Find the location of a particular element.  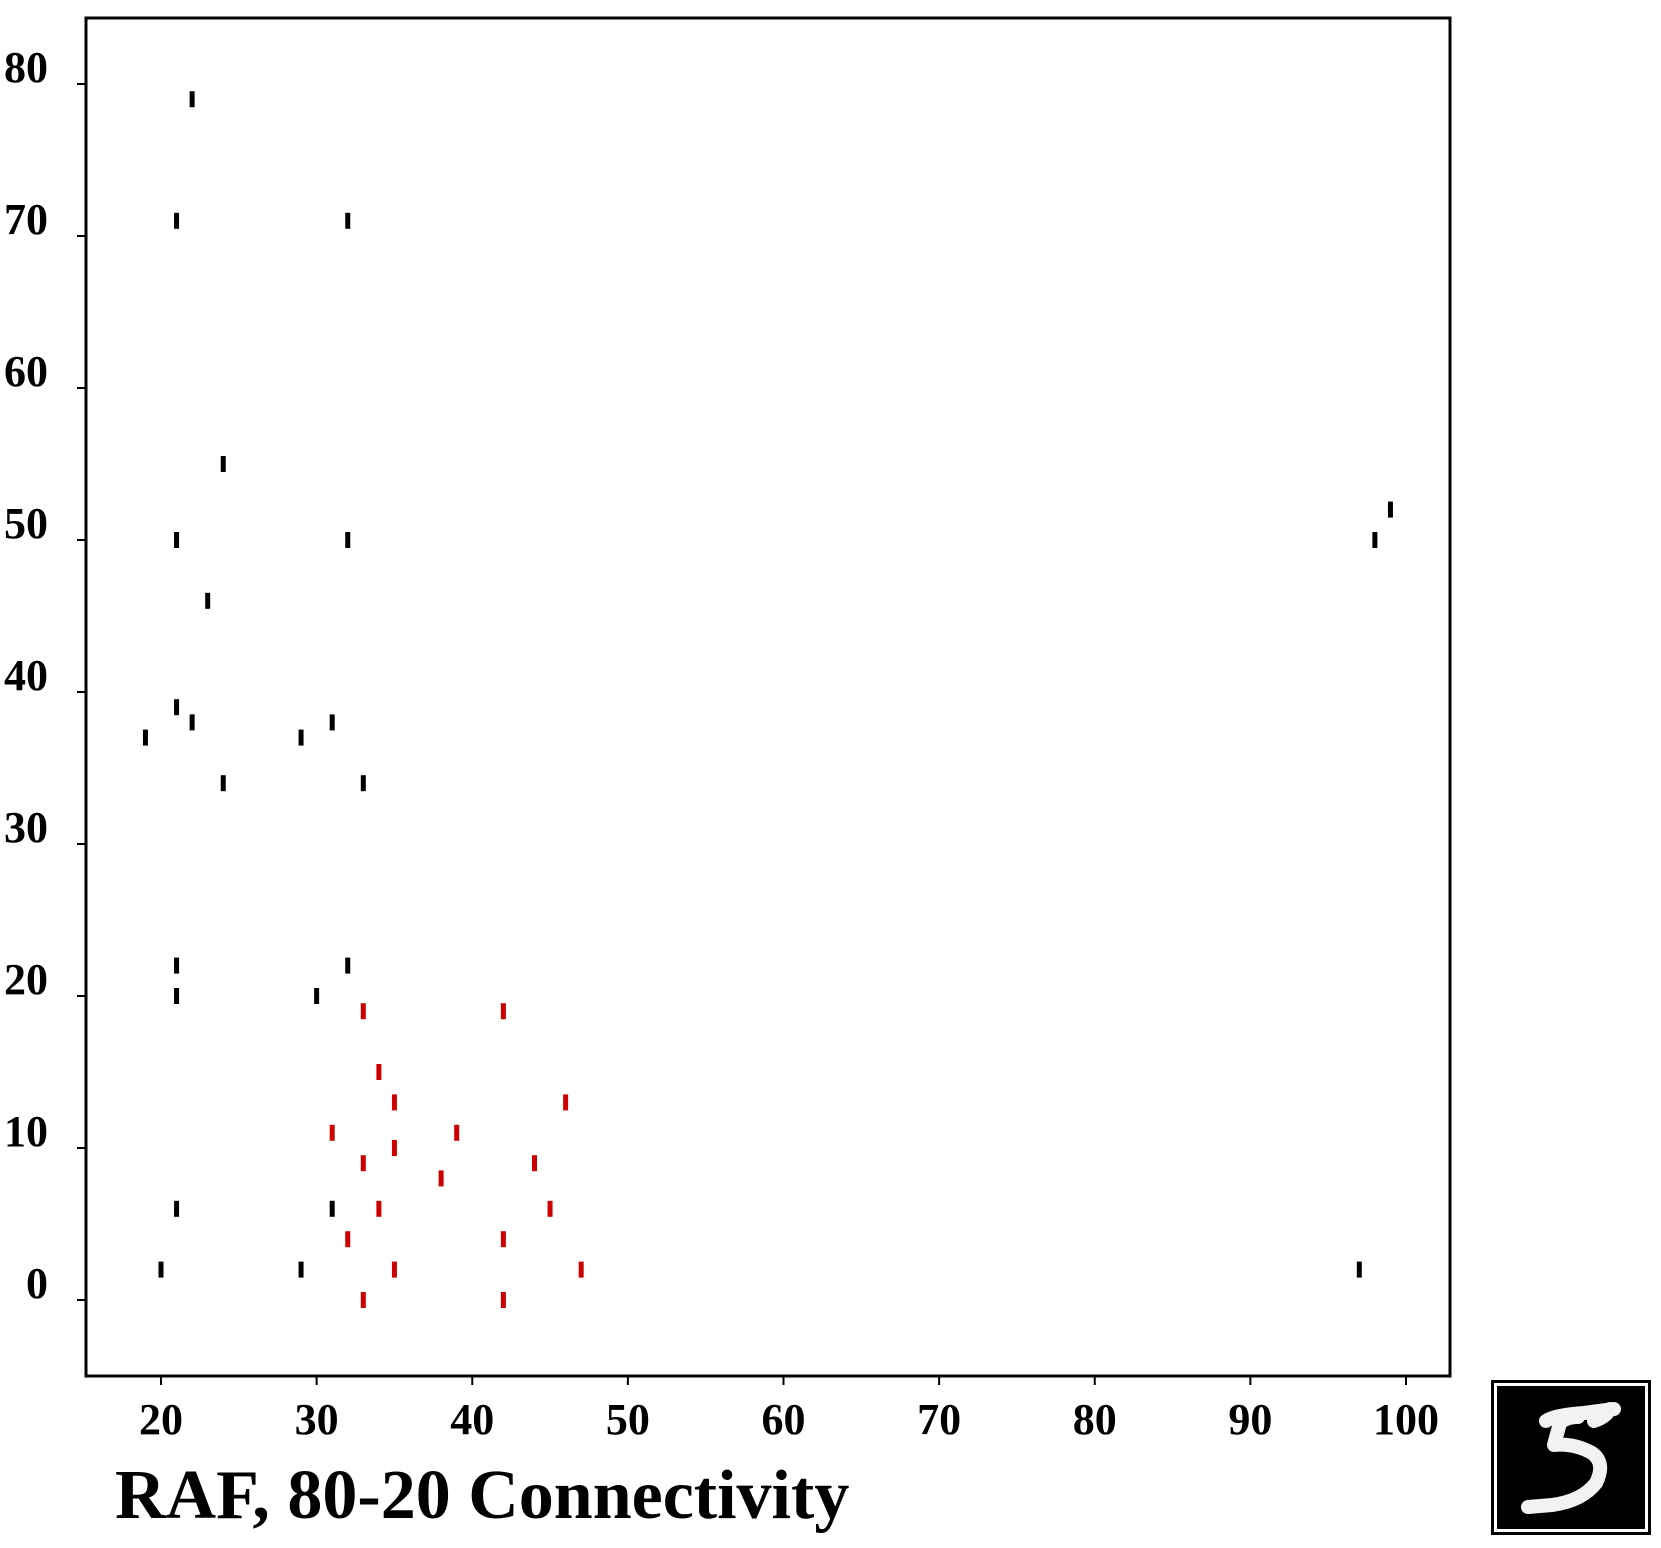

x-tick-label: 80 is located at coordinates (1095, 1419).